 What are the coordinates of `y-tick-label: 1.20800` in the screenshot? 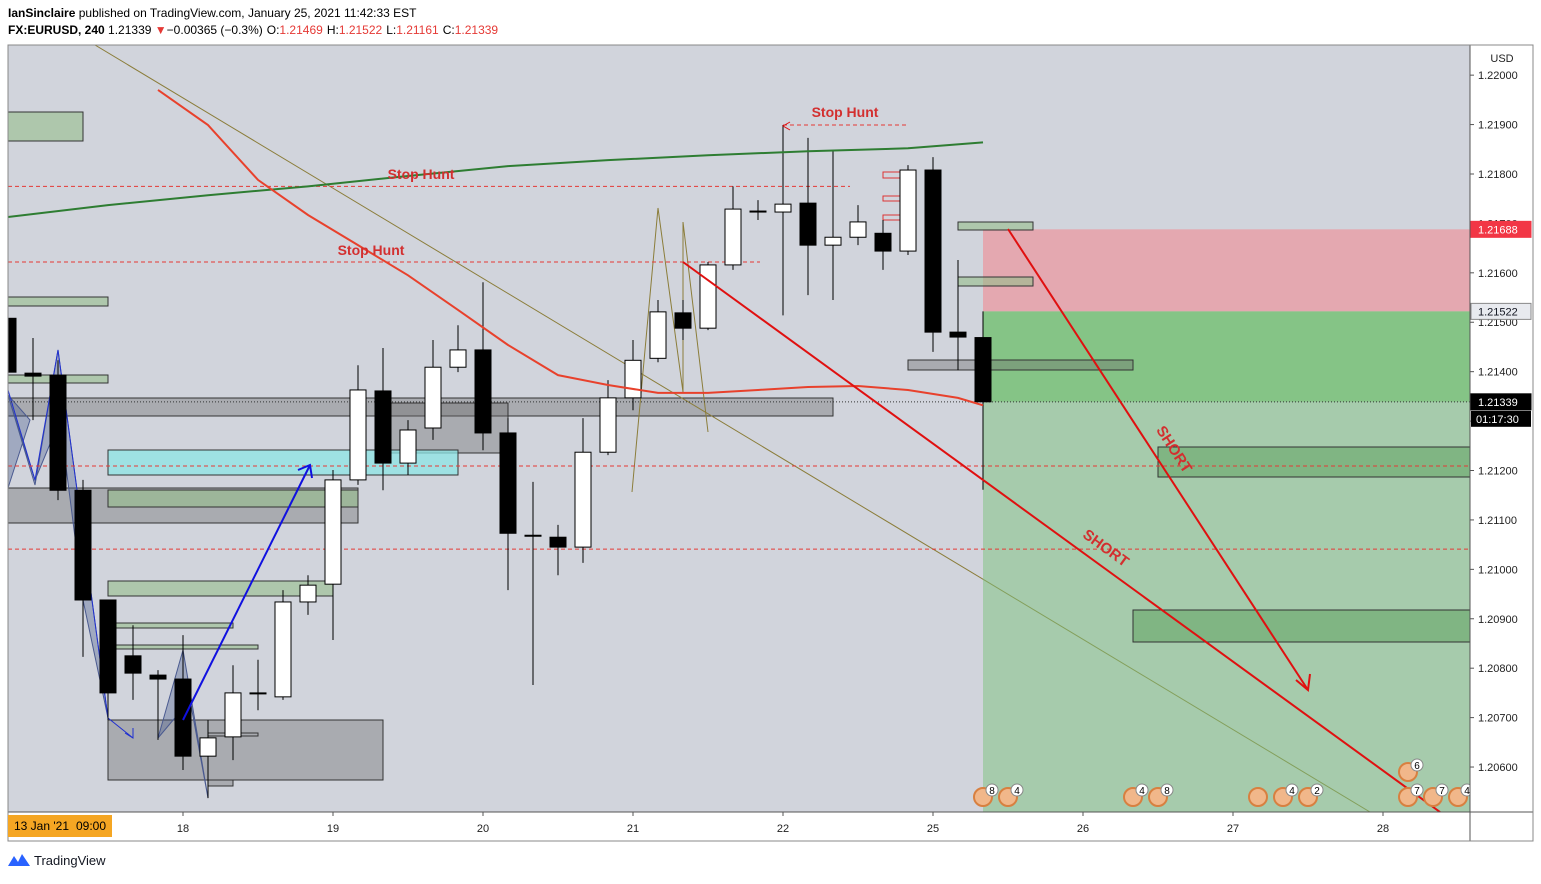 It's located at (1498, 669).